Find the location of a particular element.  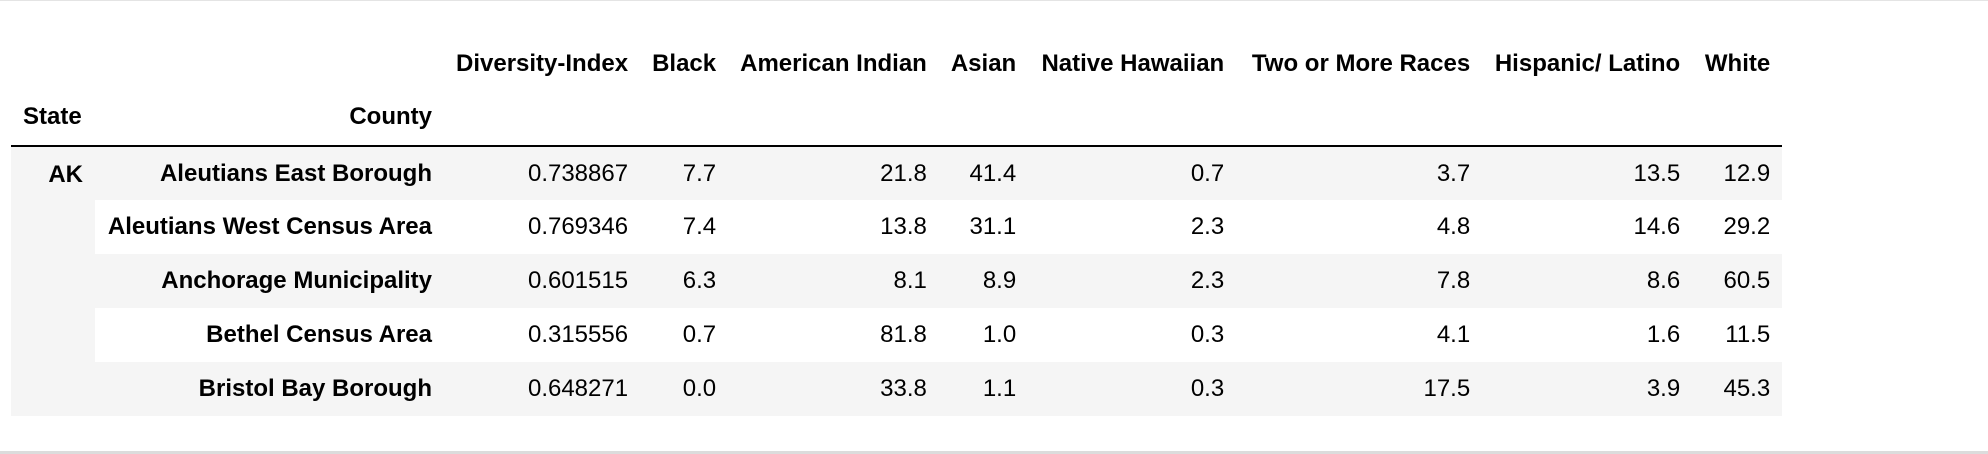

table-cell: 6.3 is located at coordinates (684, 281).